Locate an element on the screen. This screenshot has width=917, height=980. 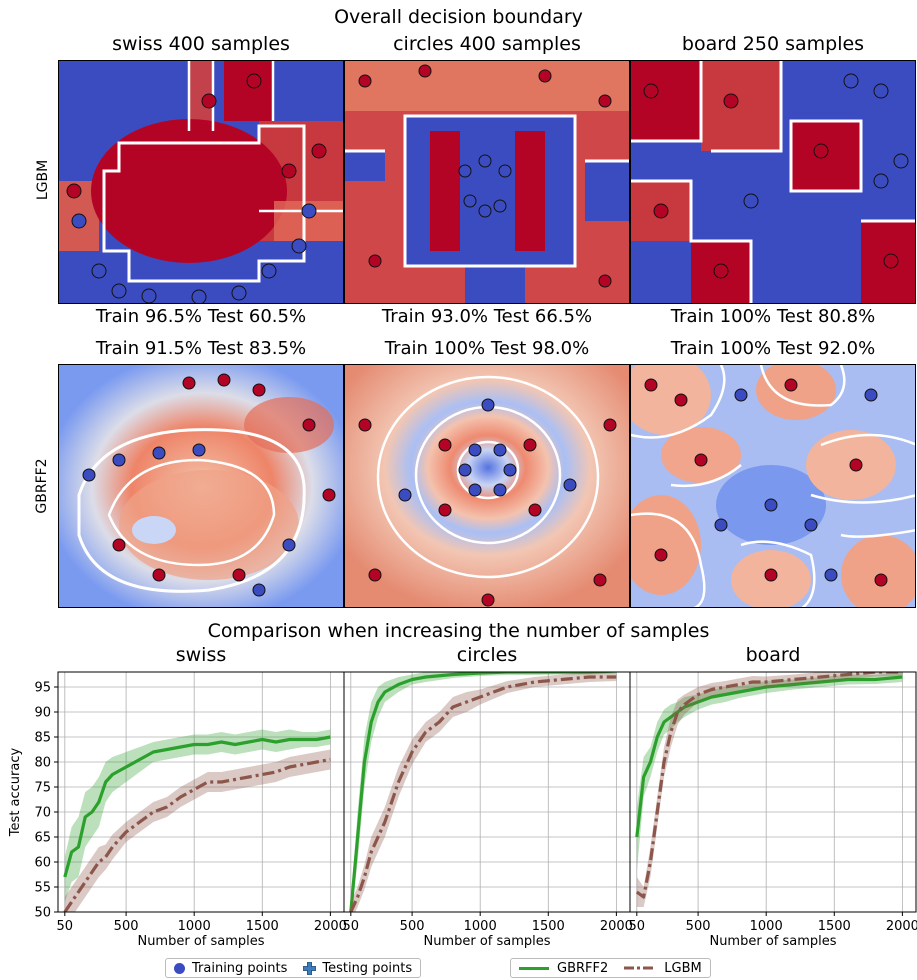
lgbm-circles-panel is located at coordinates (487, 182).